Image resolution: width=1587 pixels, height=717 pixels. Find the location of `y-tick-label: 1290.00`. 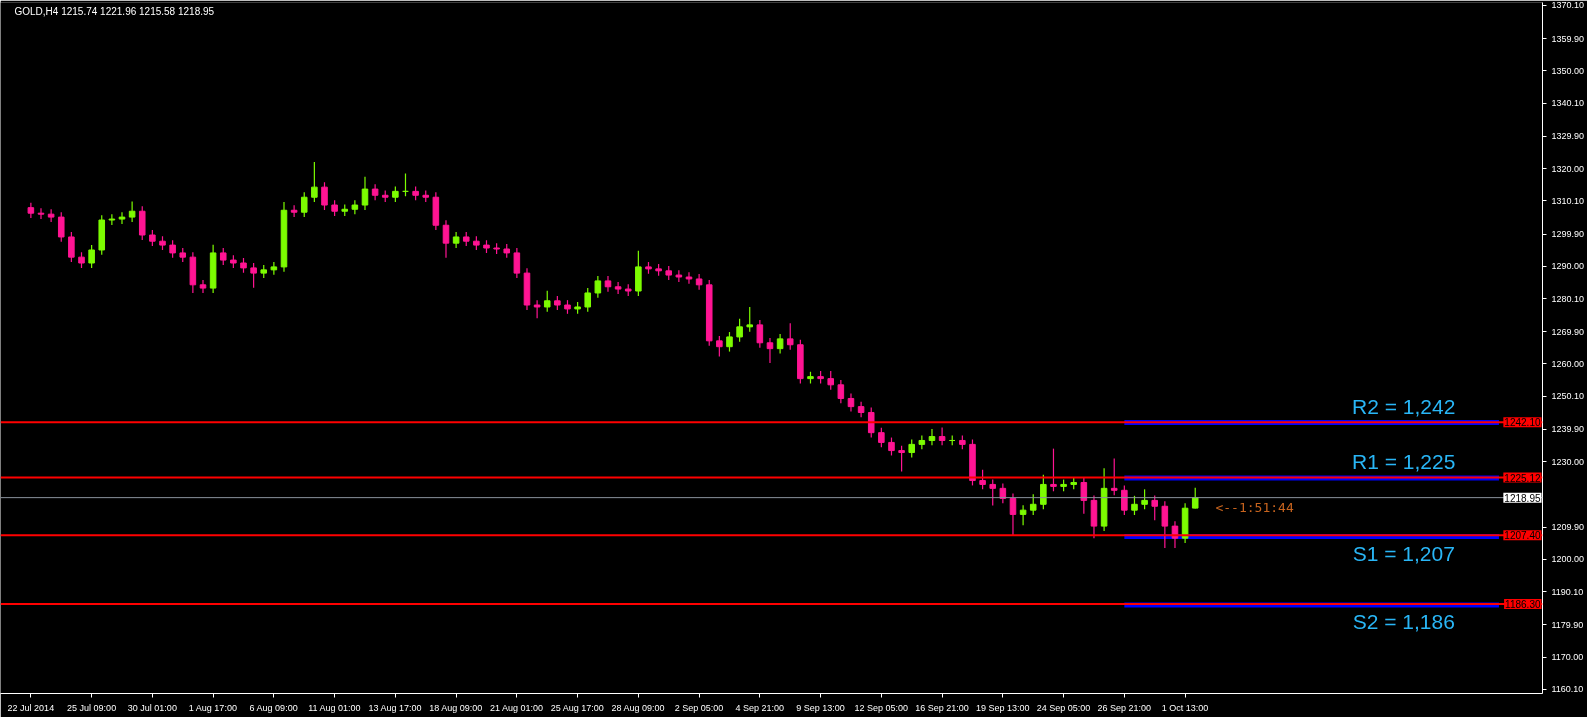

y-tick-label: 1290.00 is located at coordinates (1568, 266).